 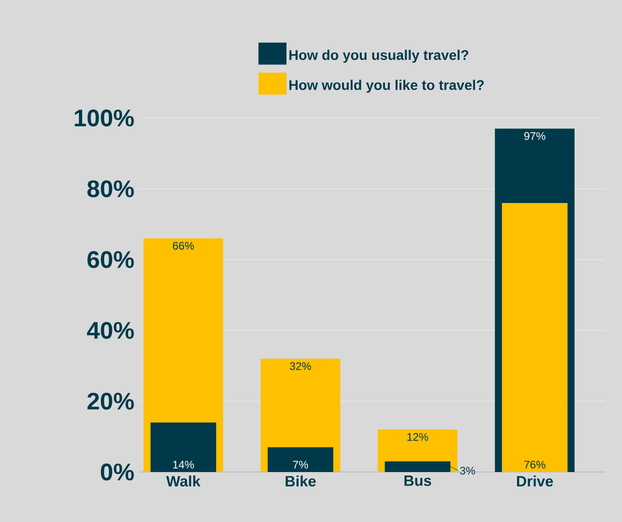 What do you see at coordinates (417, 437) in the screenshot?
I see `data-label: 12%` at bounding box center [417, 437].